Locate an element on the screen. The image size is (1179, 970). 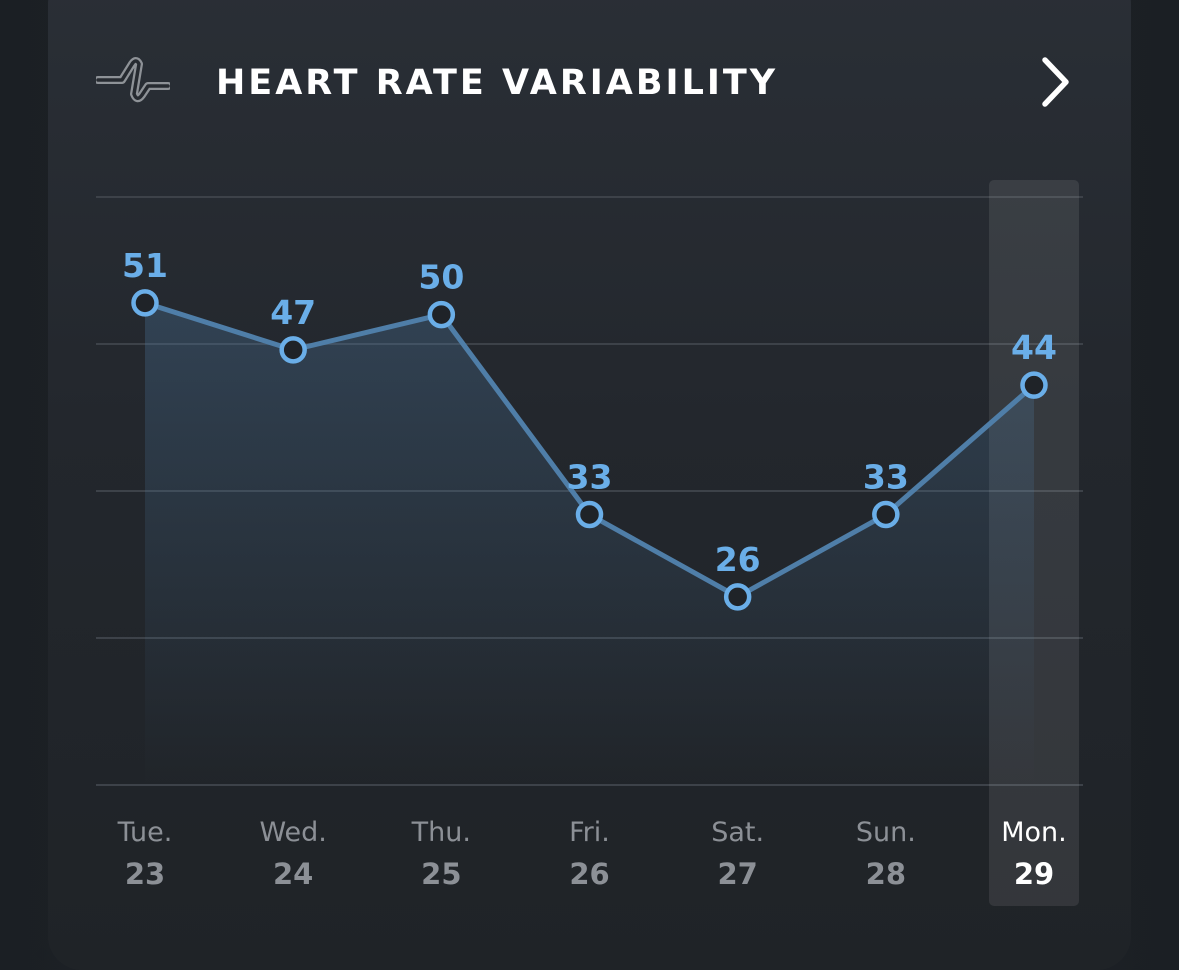
x-tick-day: Fri. is located at coordinates (589, 832).